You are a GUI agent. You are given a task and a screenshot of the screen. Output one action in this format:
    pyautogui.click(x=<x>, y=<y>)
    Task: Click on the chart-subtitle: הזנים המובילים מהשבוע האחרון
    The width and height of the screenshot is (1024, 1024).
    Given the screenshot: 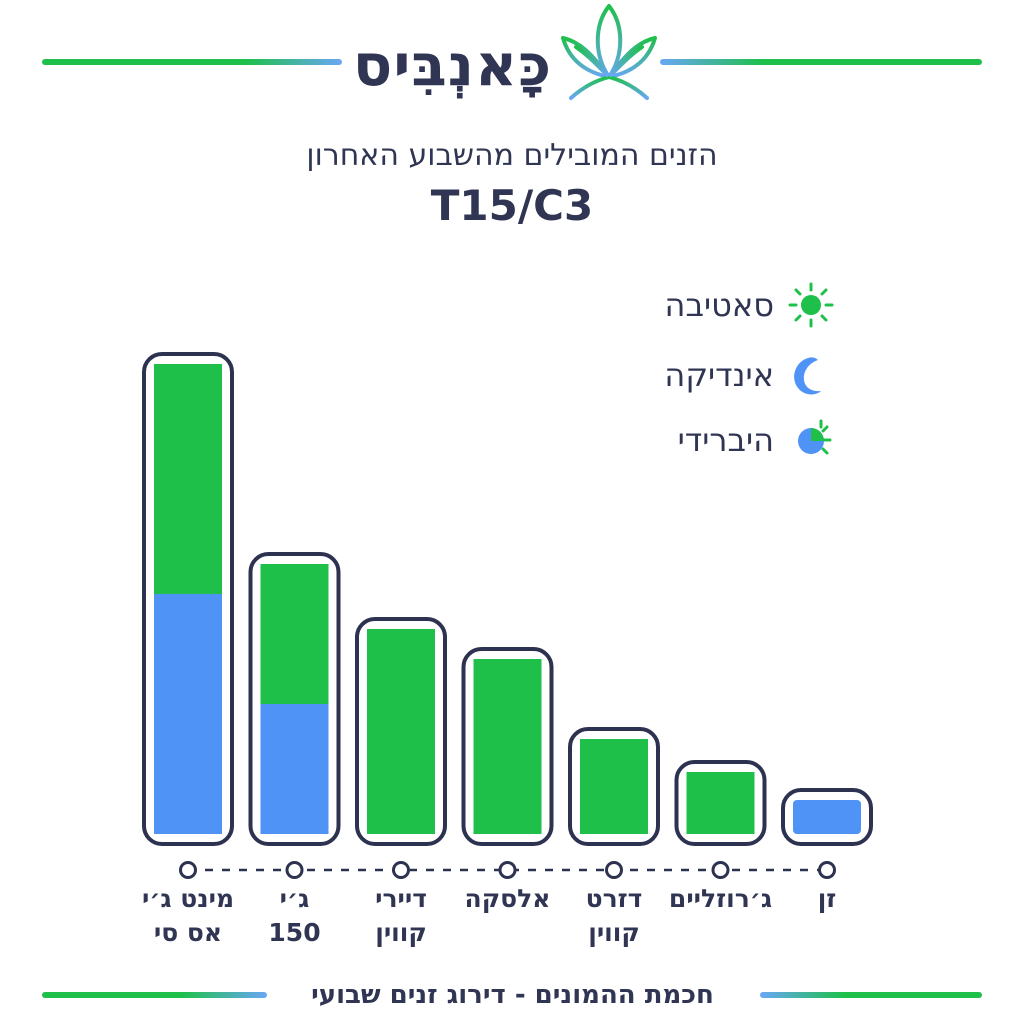 What is the action you would take?
    pyautogui.click(x=512, y=155)
    